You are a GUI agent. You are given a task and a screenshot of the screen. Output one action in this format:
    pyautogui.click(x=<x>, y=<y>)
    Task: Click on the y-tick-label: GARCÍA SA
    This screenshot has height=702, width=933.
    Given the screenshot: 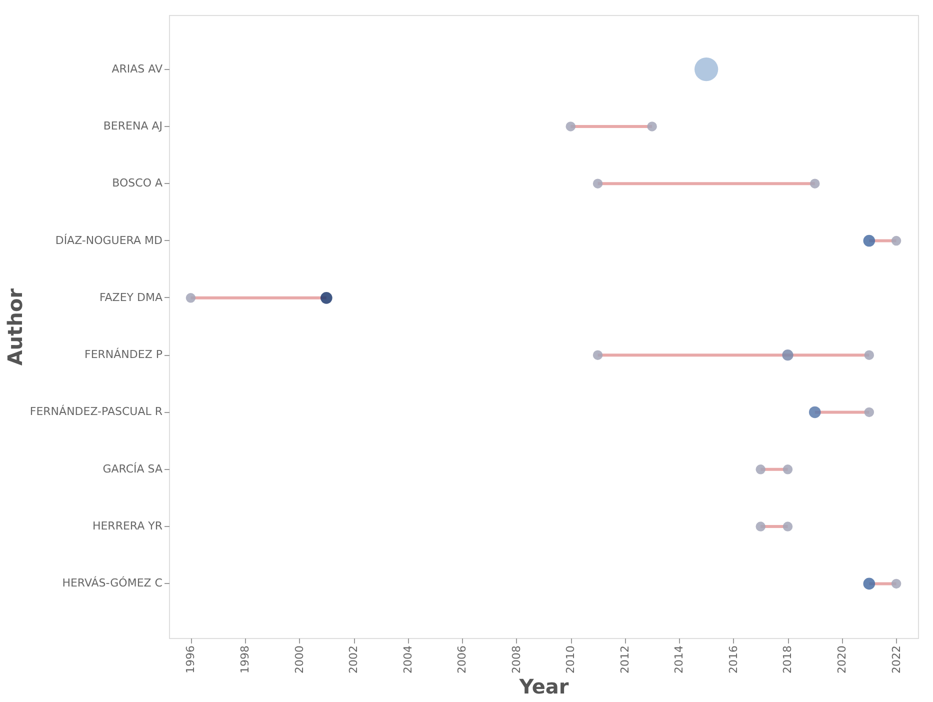 What is the action you would take?
    pyautogui.click(x=132, y=468)
    